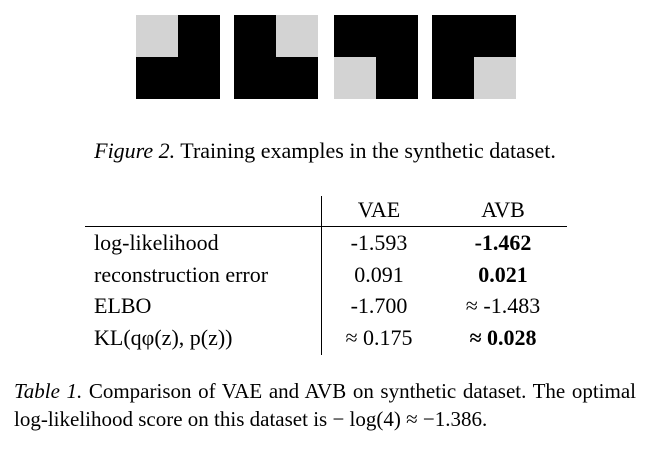 The width and height of the screenshot is (650, 472). I want to click on table-header-rule, so click(326, 226).